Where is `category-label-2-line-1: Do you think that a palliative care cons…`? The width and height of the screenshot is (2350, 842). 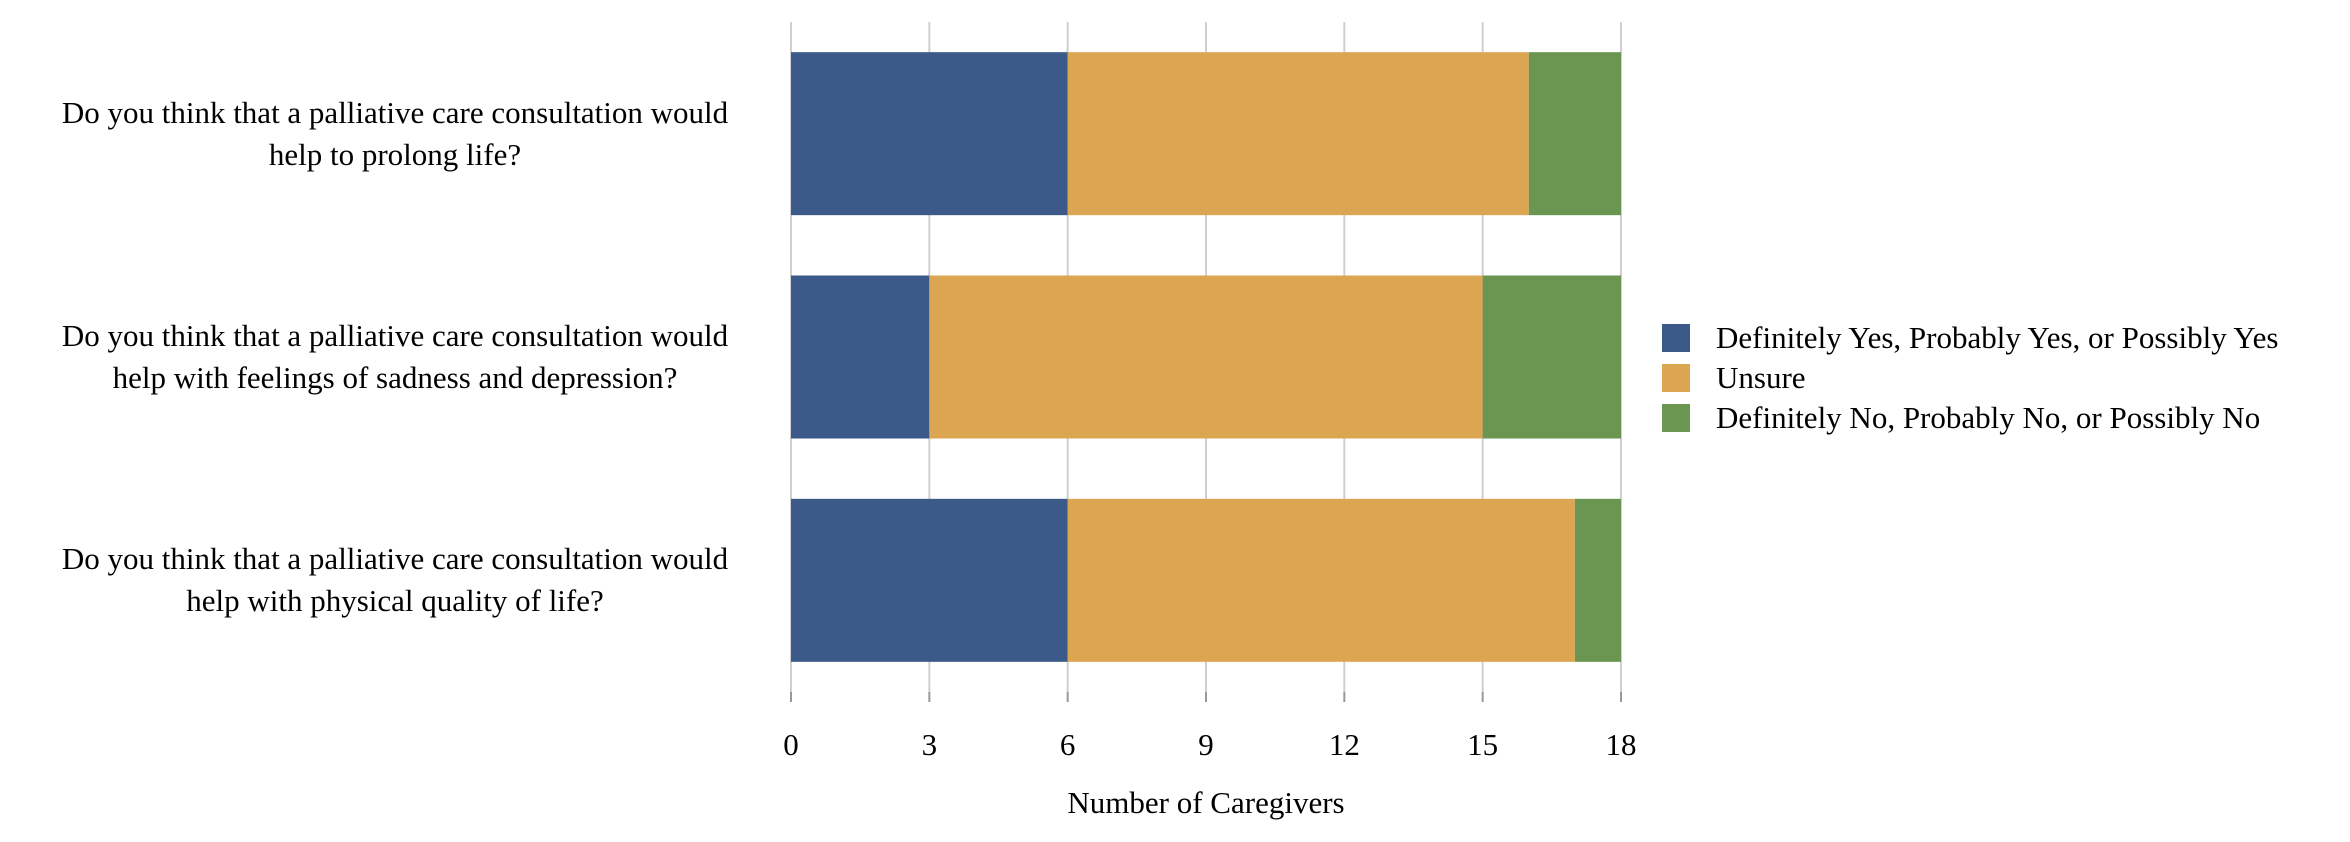
category-label-2-line-1: Do you think that a palliative care cons… is located at coordinates (395, 335).